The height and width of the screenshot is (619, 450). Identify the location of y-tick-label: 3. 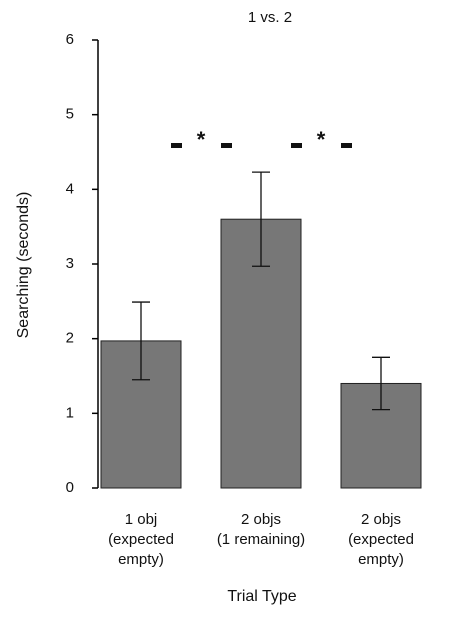
(70, 263).